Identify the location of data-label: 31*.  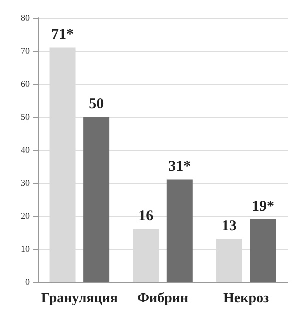
(180, 167).